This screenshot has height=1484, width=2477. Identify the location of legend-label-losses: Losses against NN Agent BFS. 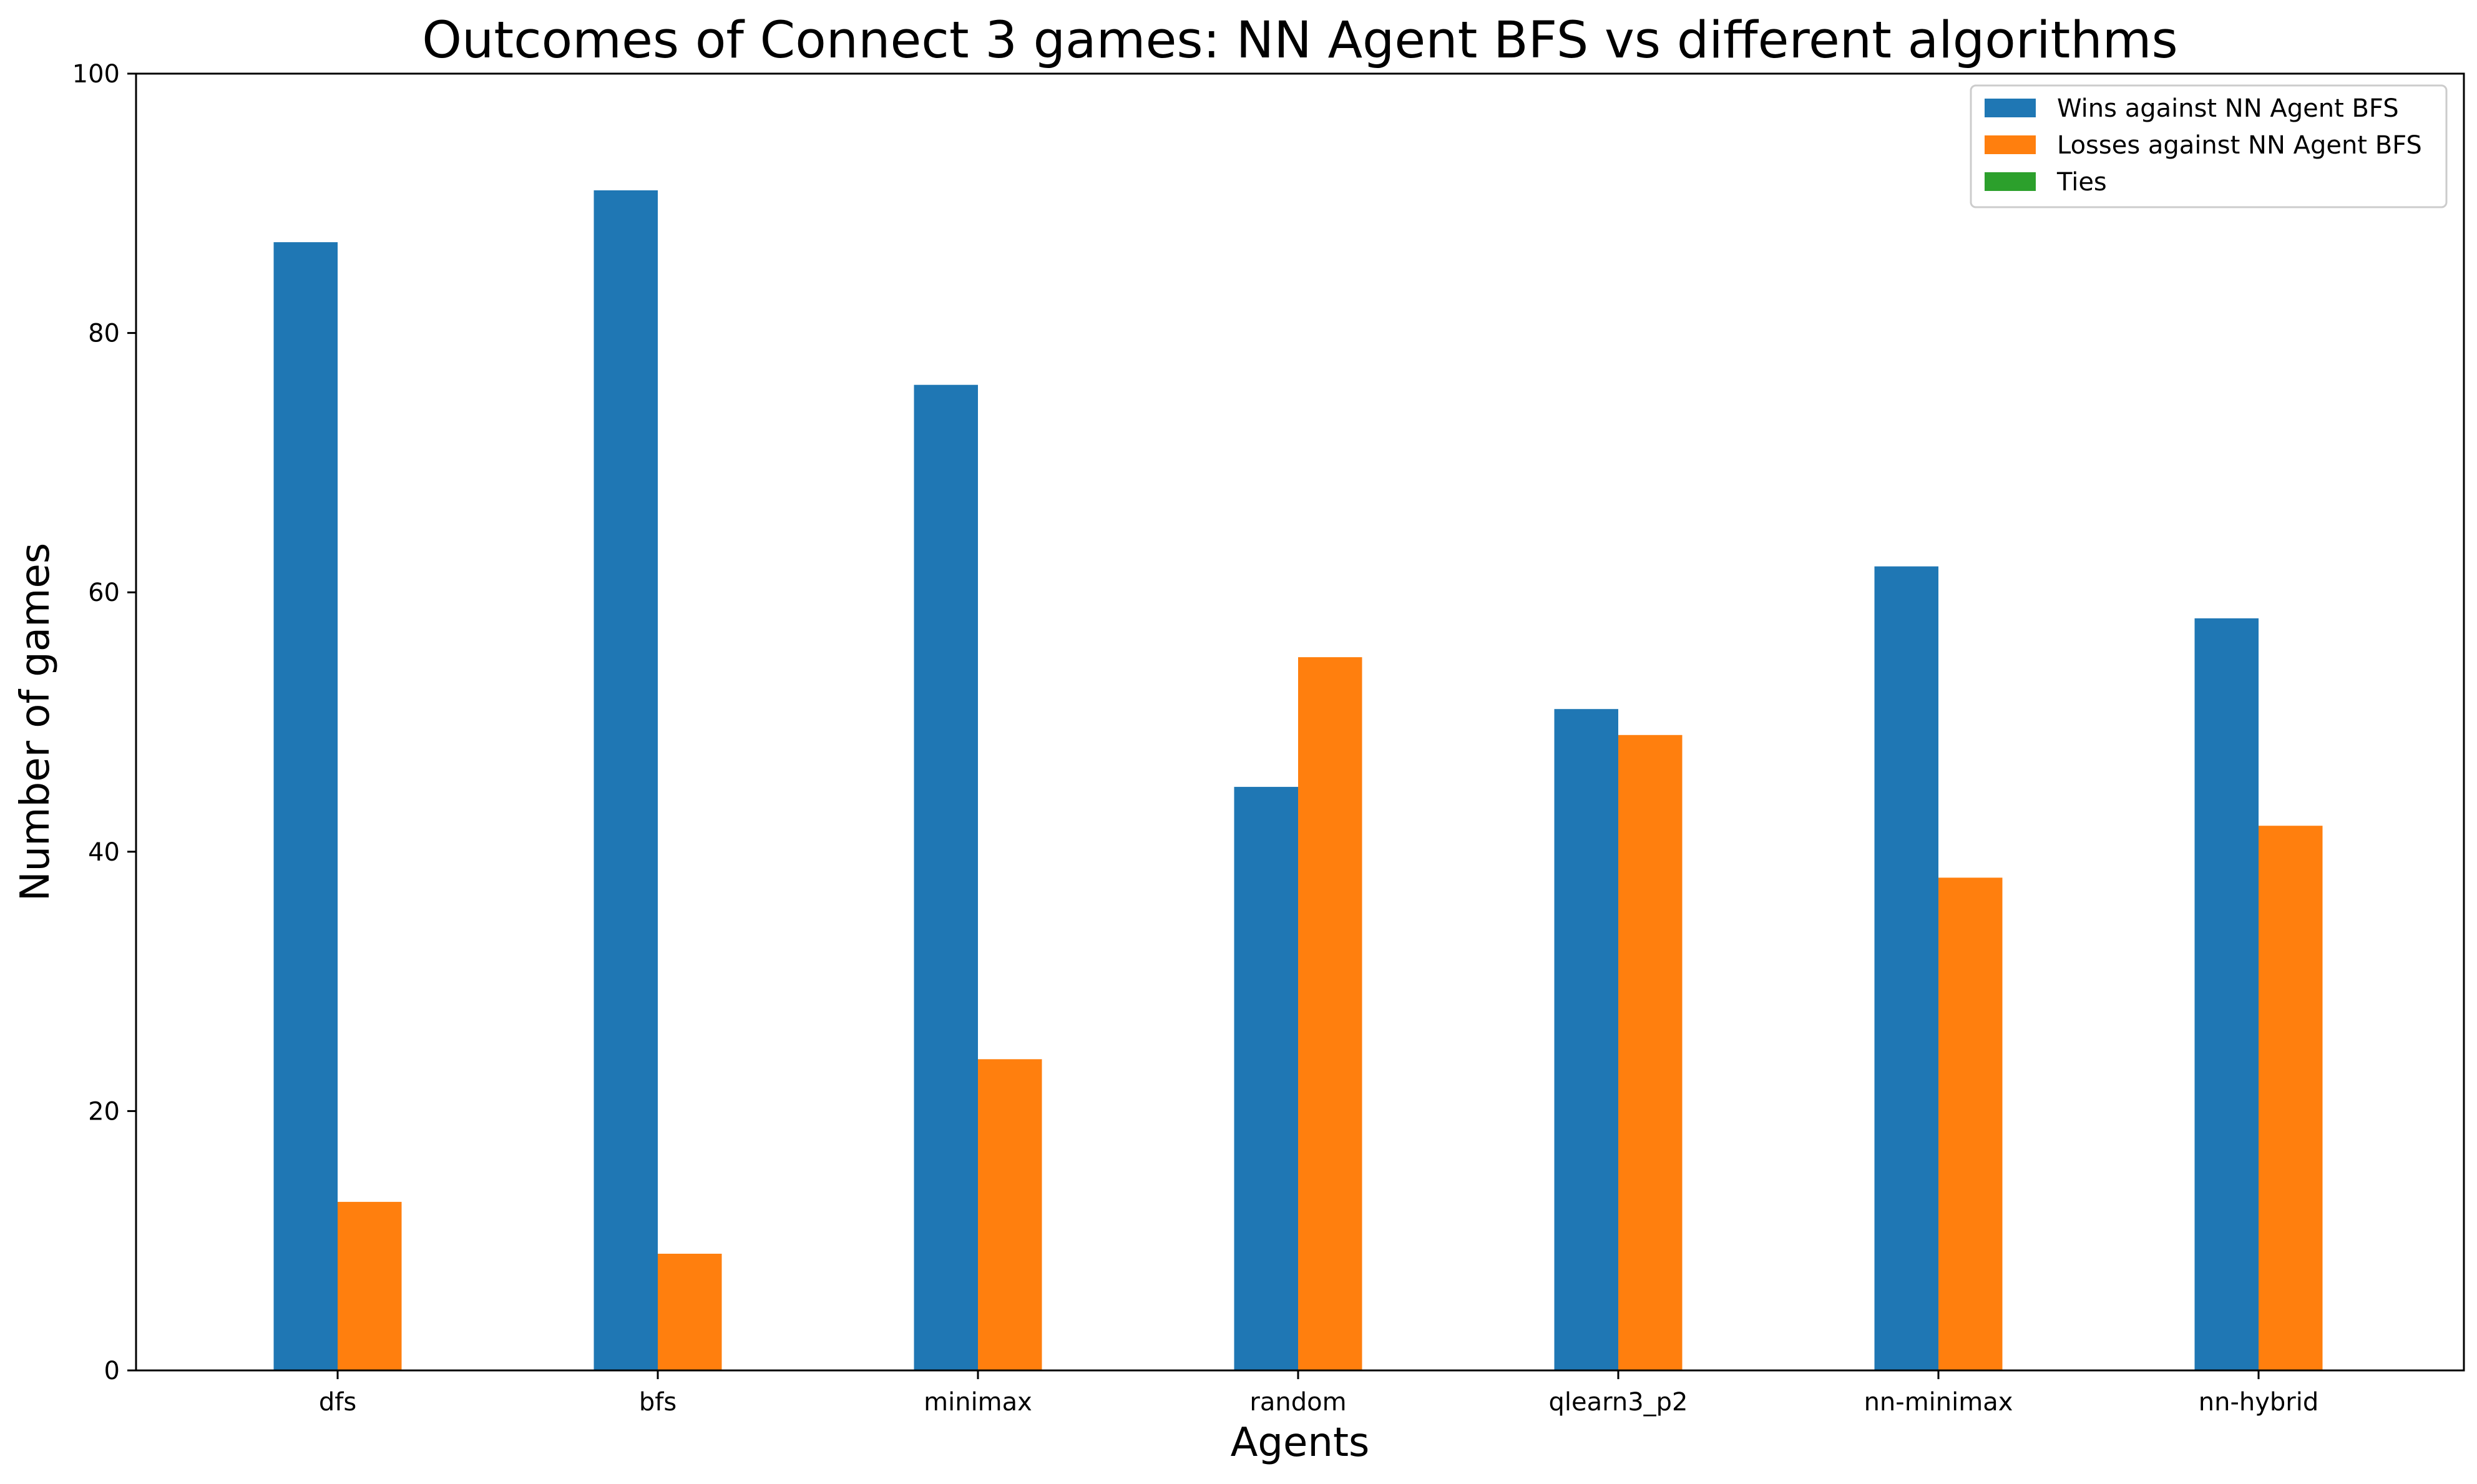
(2239, 145).